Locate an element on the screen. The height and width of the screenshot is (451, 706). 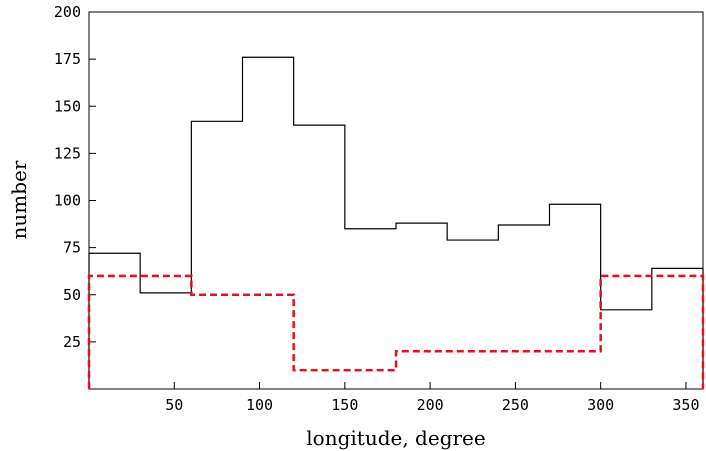
x-axis-label: longitude, degree is located at coordinates (395, 438).